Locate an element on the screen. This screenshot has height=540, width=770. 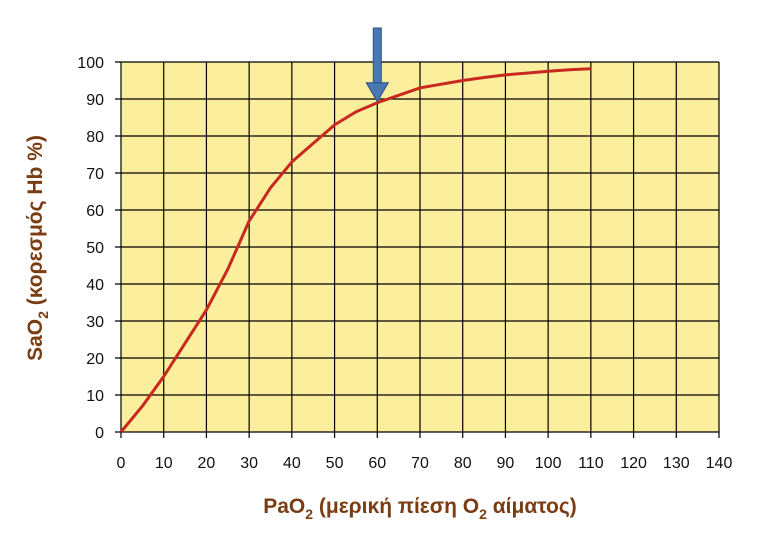
y-tick-labels: 0 10 20 30 40 50 60 70 80 90 100 is located at coordinates (90, 248).